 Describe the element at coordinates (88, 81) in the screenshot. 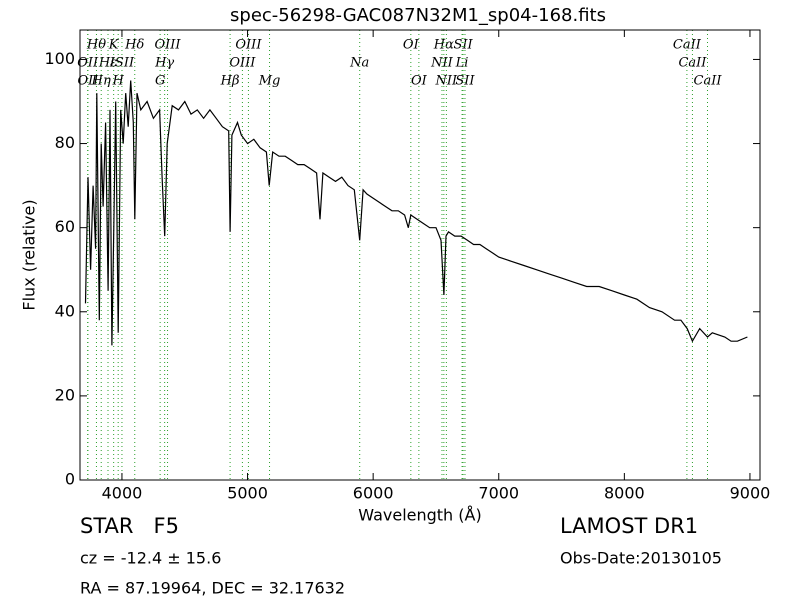

I see `emission-line-label: OII` at that location.